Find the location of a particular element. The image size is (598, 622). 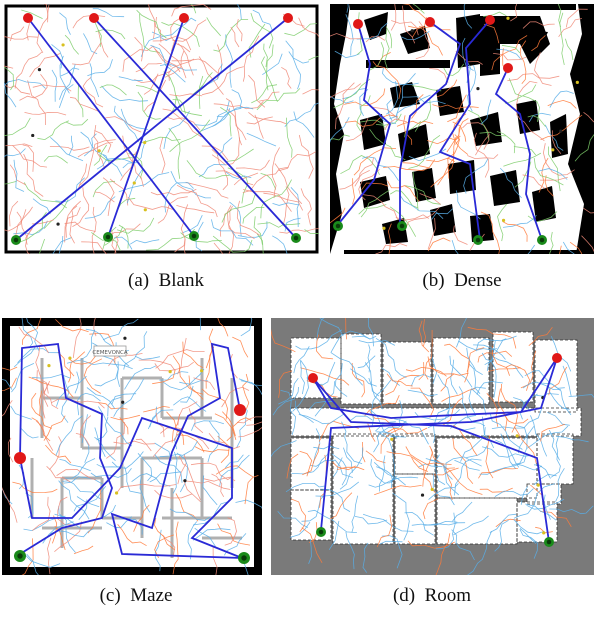

dense-start-goal-markers is located at coordinates (440, 130).